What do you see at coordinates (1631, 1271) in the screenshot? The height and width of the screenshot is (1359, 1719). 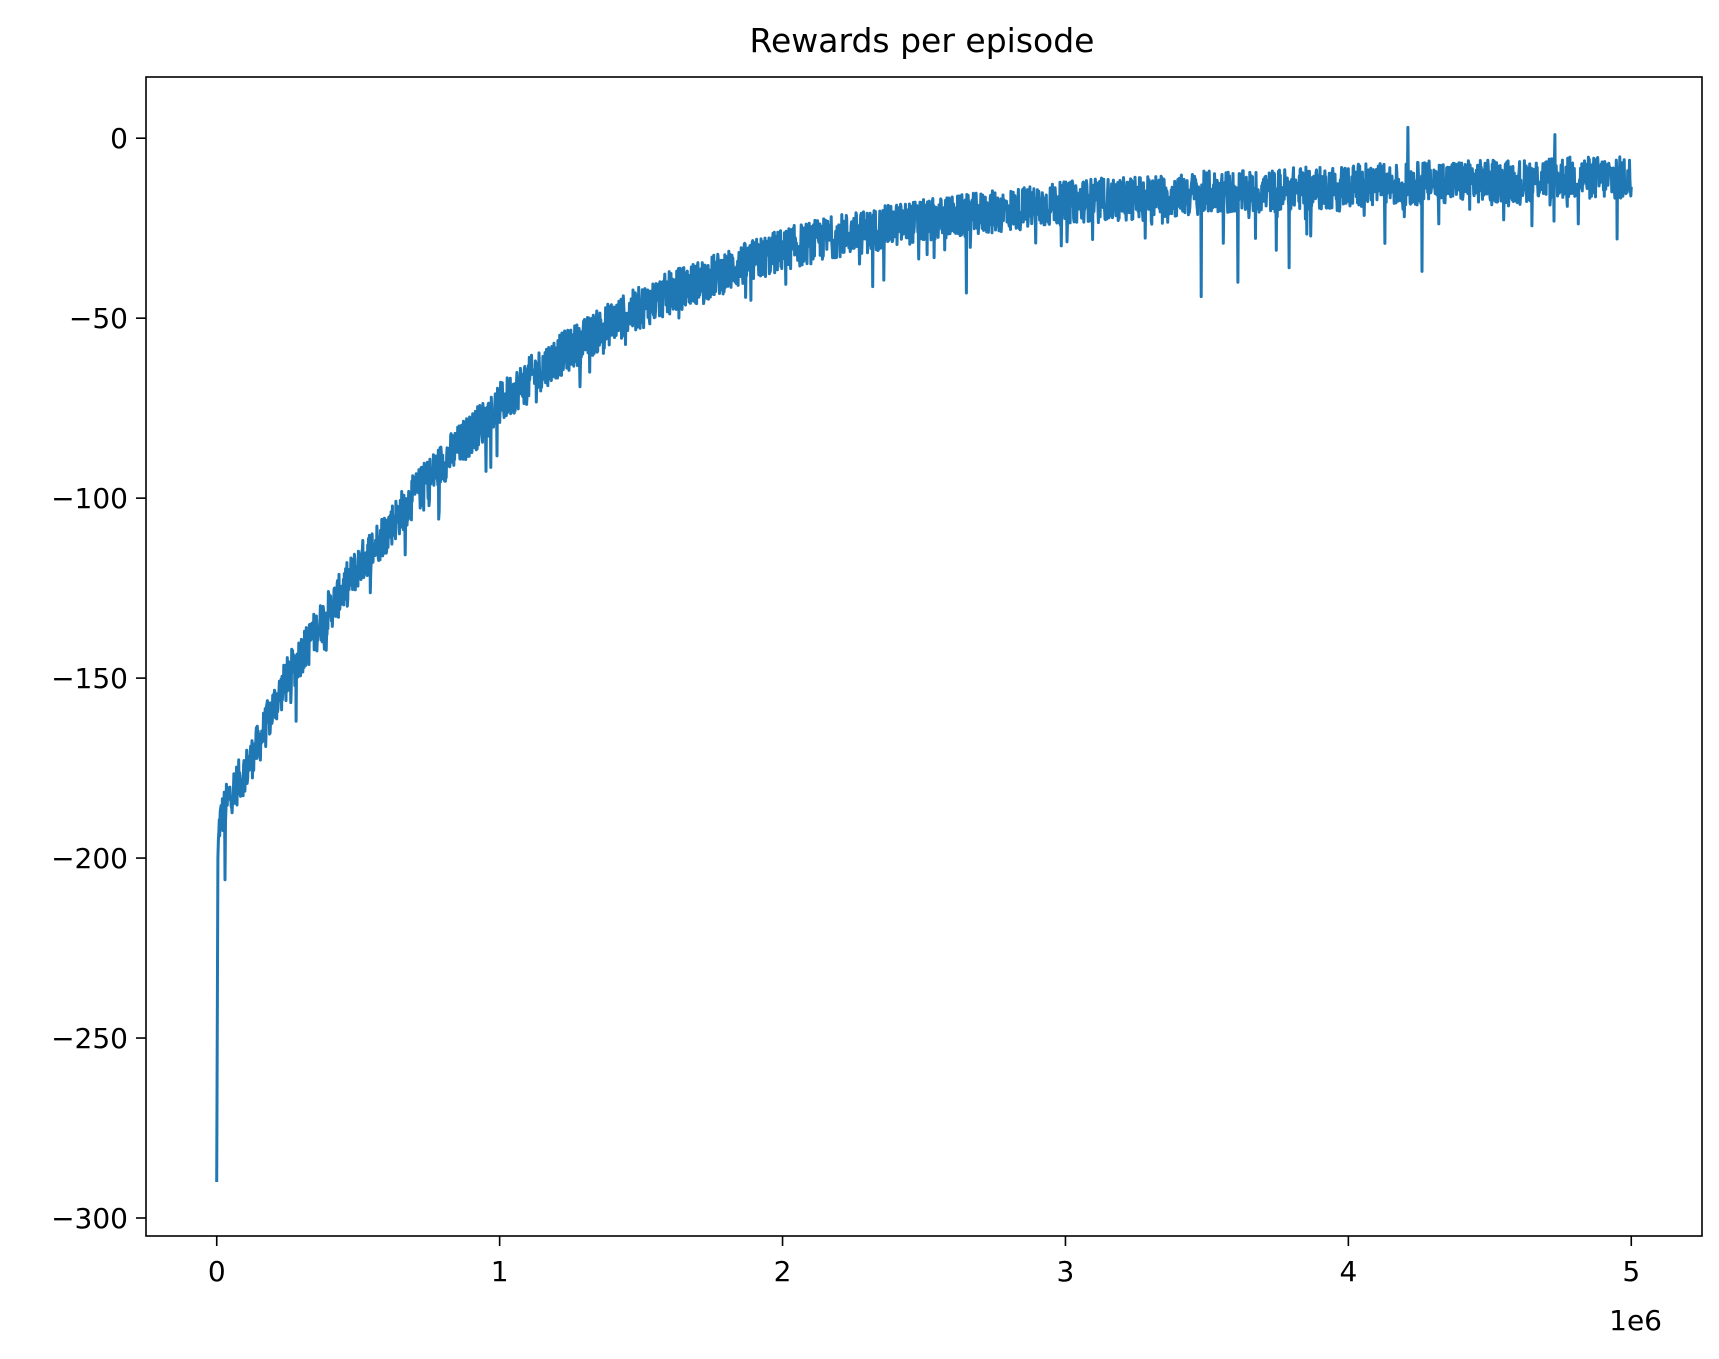 I see `x-tick-label: 5` at bounding box center [1631, 1271].